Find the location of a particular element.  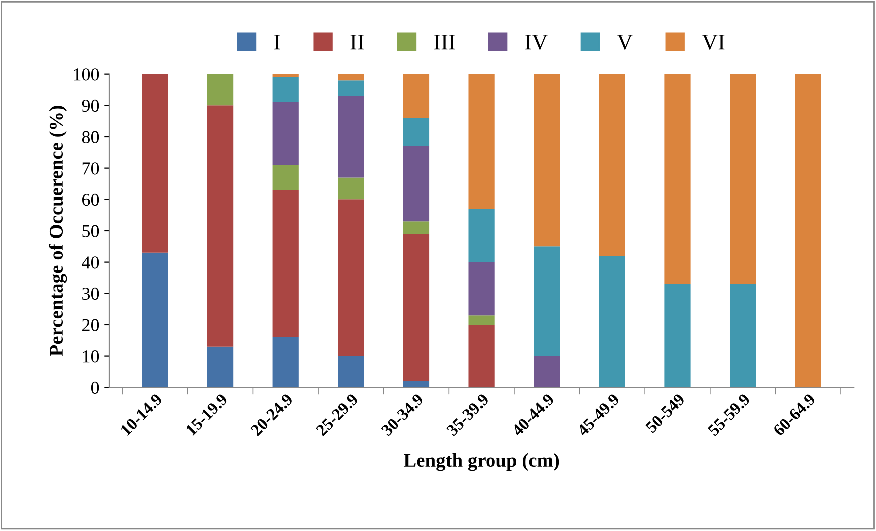

y-tick-label: 10 is located at coordinates (91, 356).